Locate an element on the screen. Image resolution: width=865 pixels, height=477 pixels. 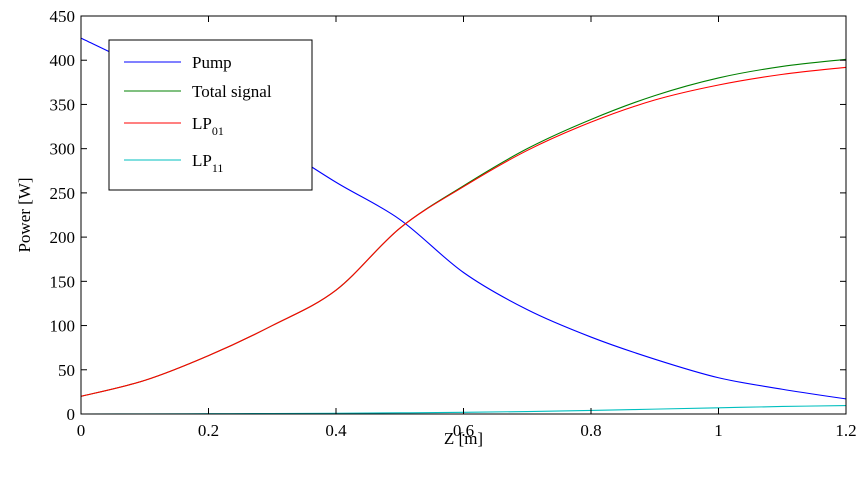
legend-entry-label: Total signal is located at coordinates (232, 91).